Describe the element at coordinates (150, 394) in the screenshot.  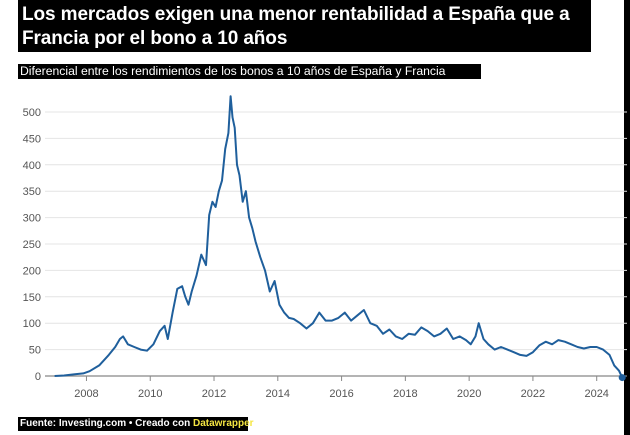
I see `x-tick-label: 2010` at that location.